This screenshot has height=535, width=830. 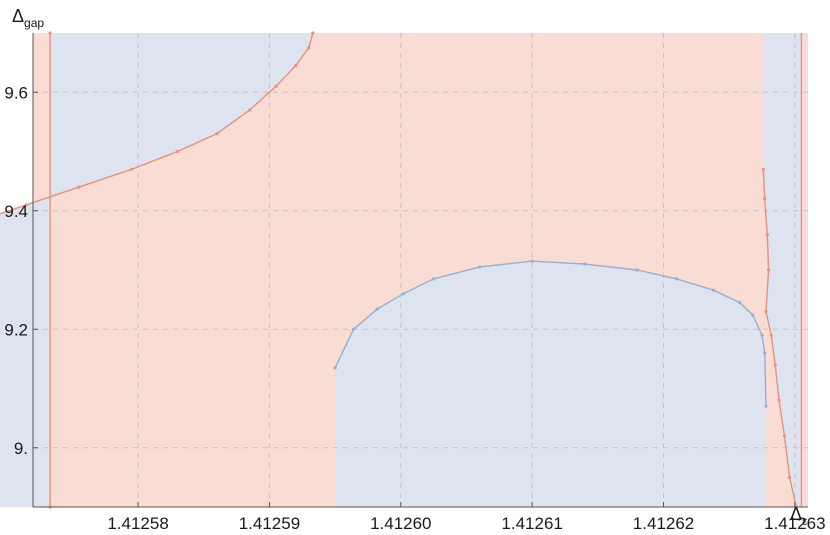 What do you see at coordinates (805, 521) in the screenshot?
I see `x-axis-title-sub: ε` at bounding box center [805, 521].